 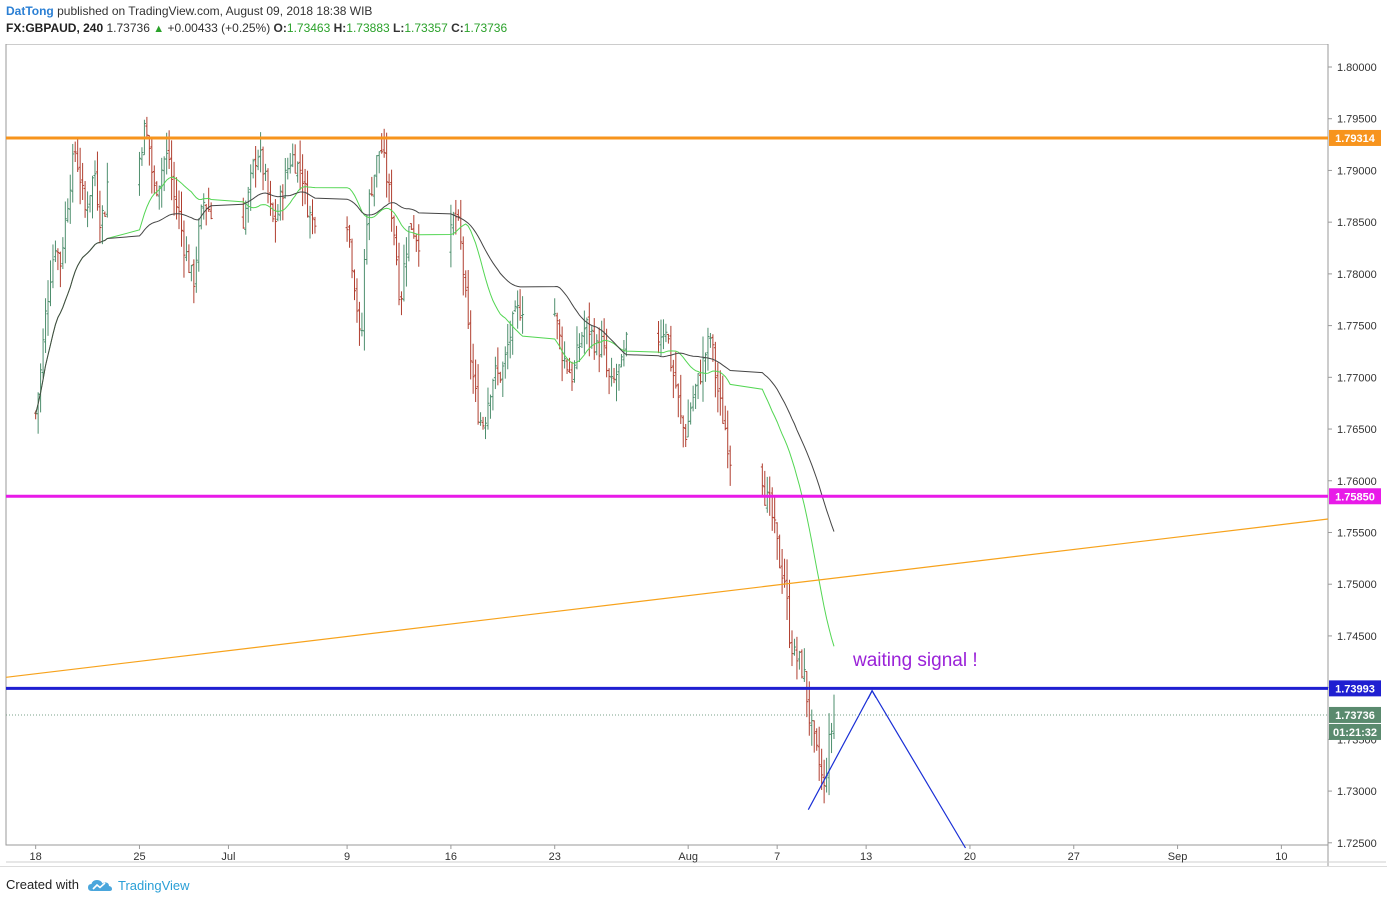 I want to click on y-tick-label: 1.78000, so click(x=1357, y=275).